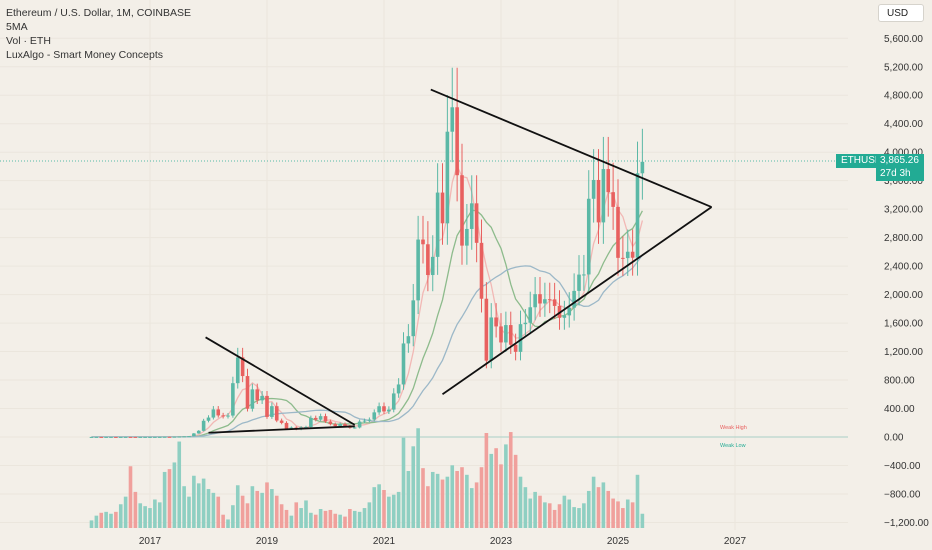  I want to click on y-tick-label: 4,000.00, so click(903, 153).